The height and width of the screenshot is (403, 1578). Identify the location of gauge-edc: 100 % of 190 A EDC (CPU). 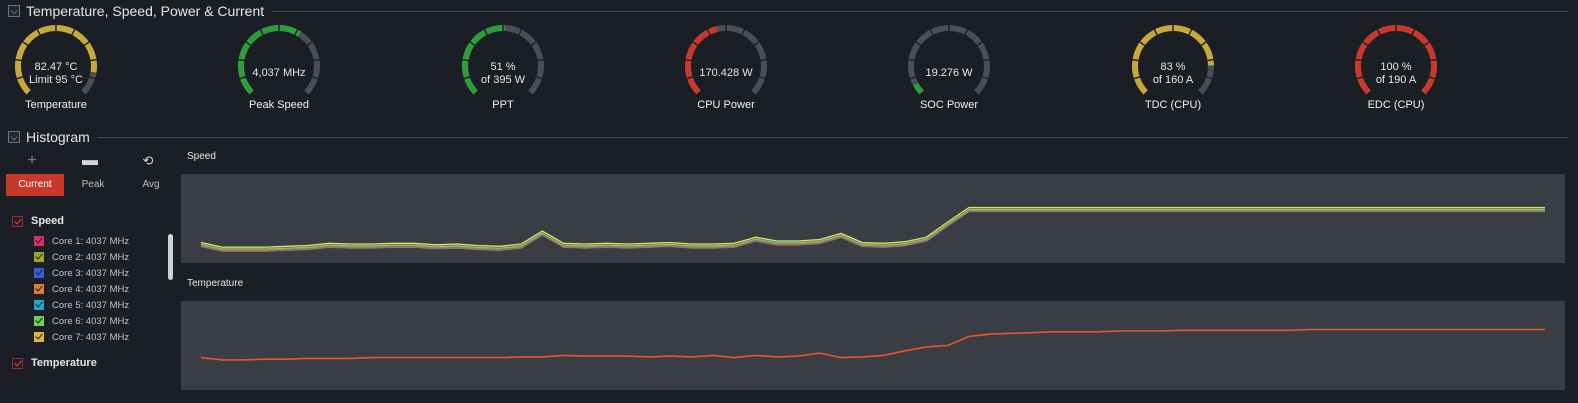
(1396, 71).